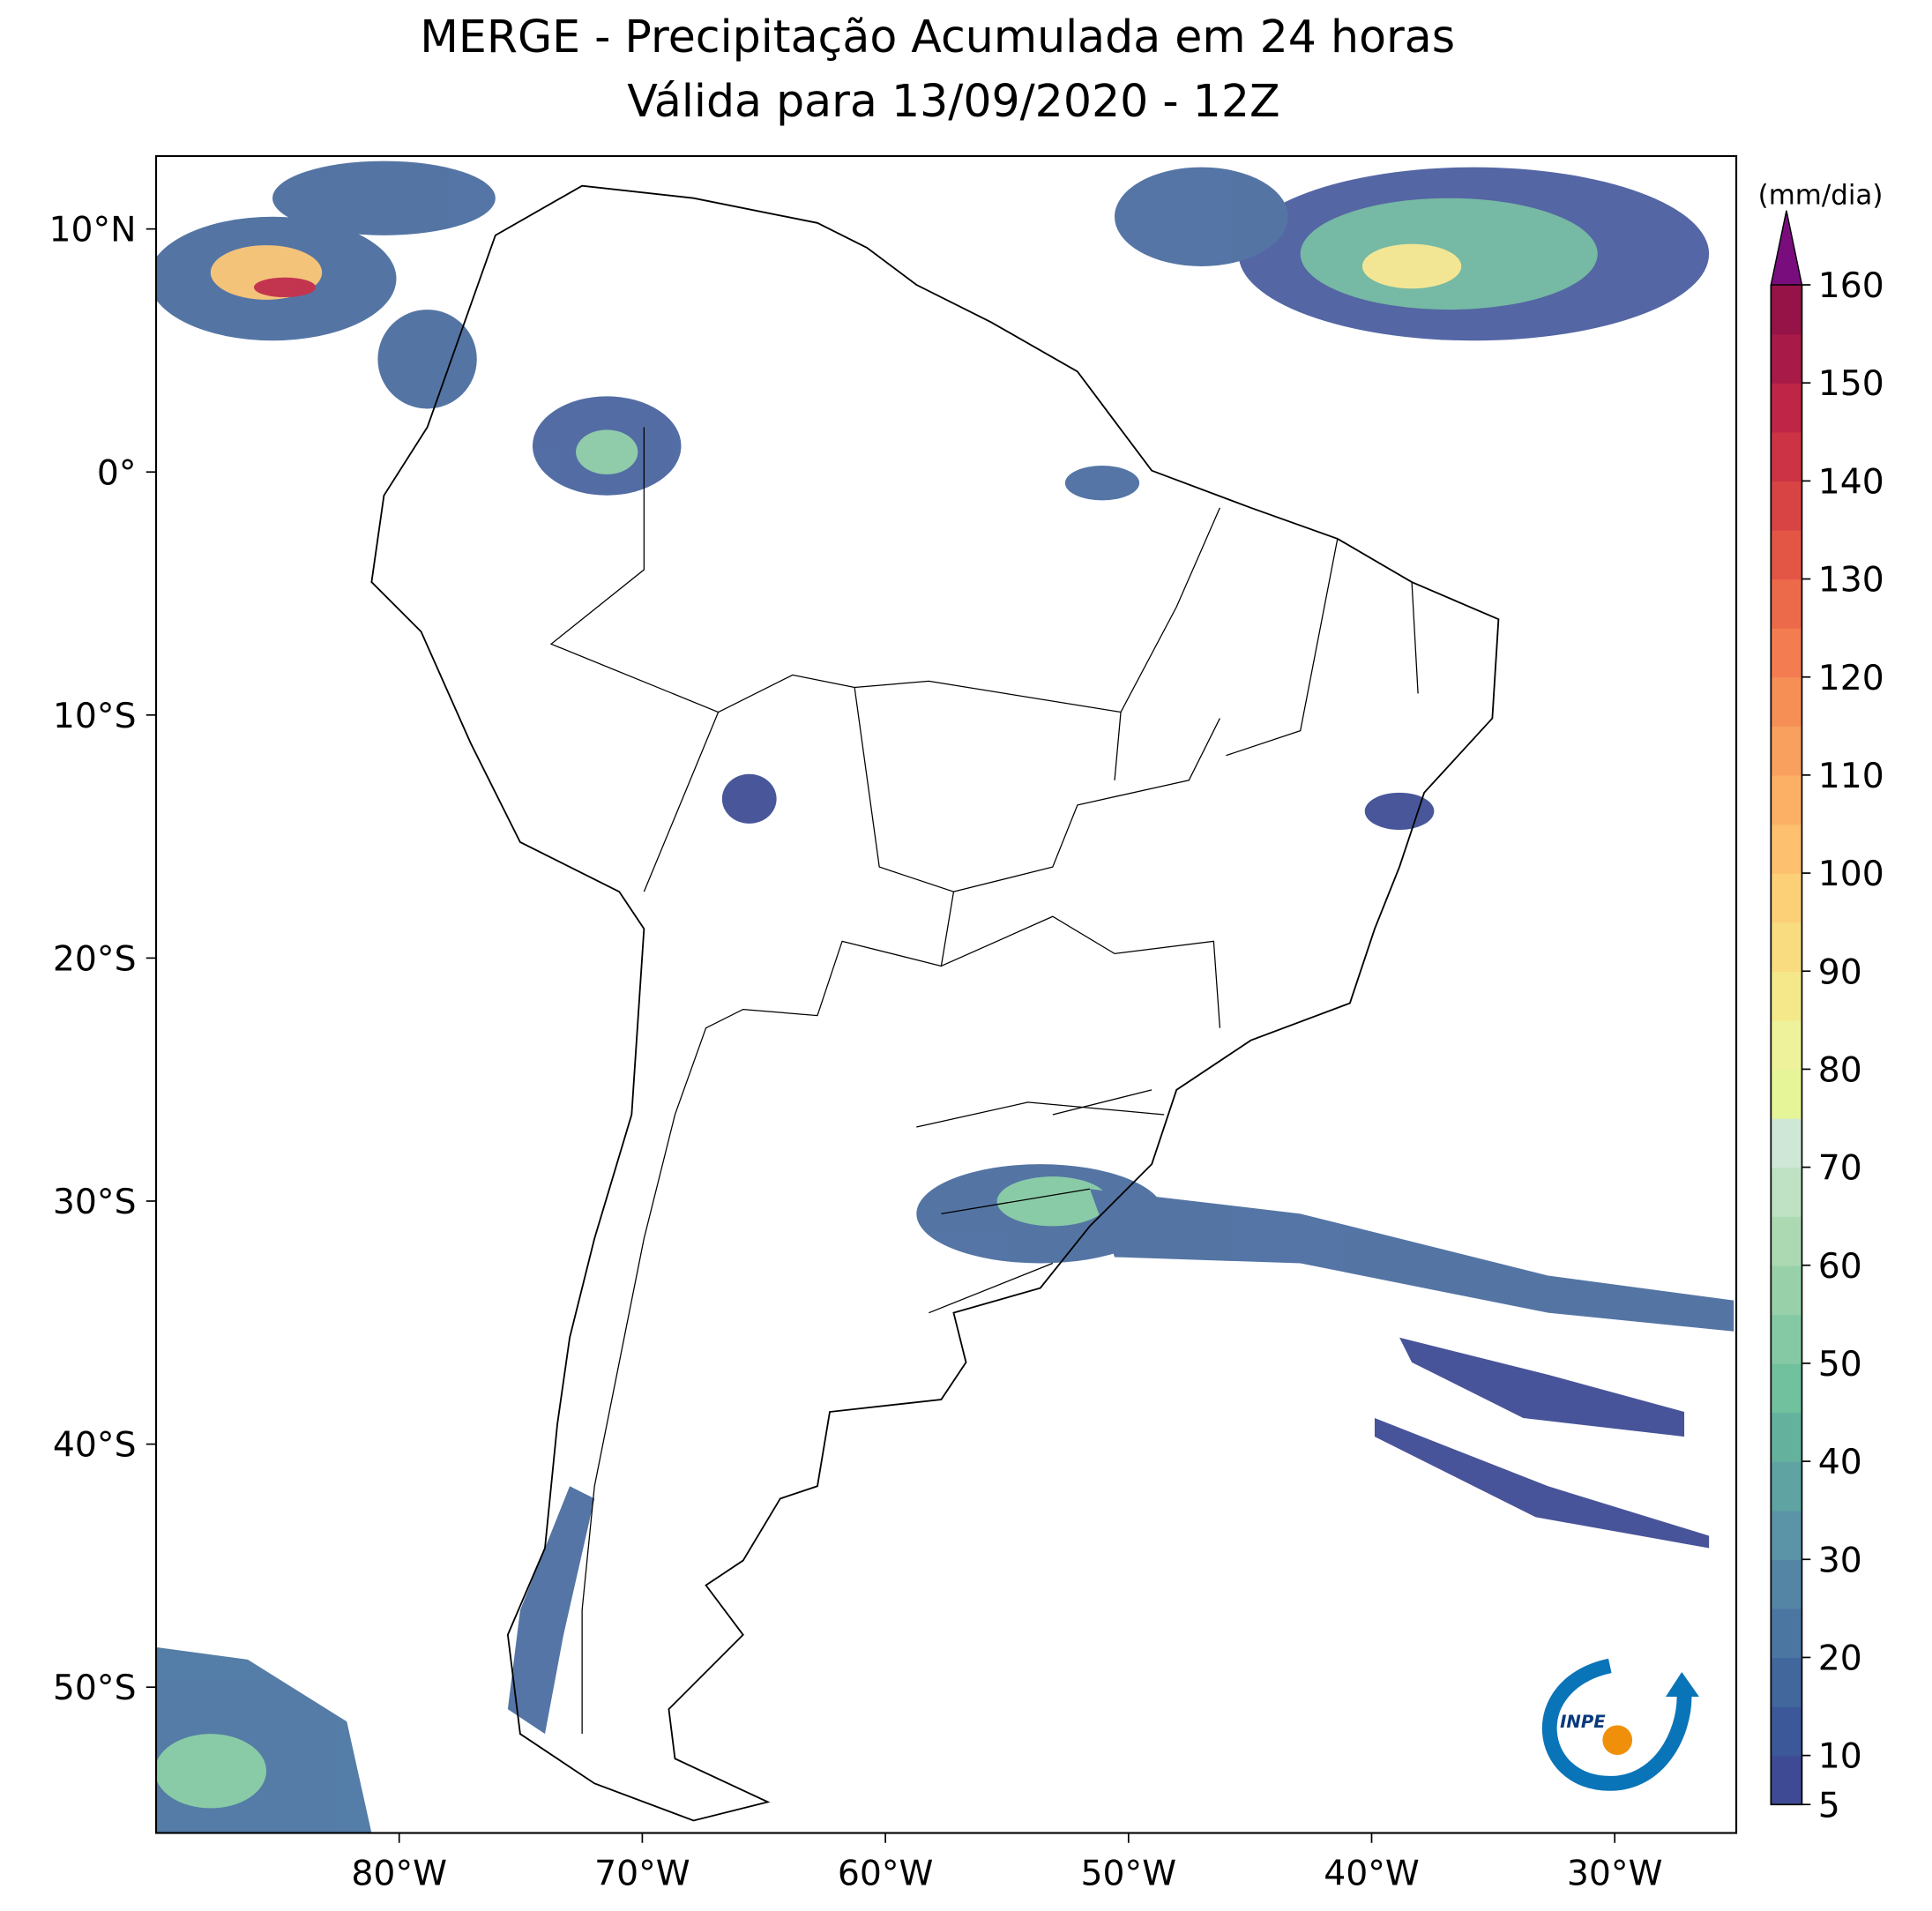 The image size is (1932, 1911). I want to click on y-tick-label: 50°S, so click(95, 1688).